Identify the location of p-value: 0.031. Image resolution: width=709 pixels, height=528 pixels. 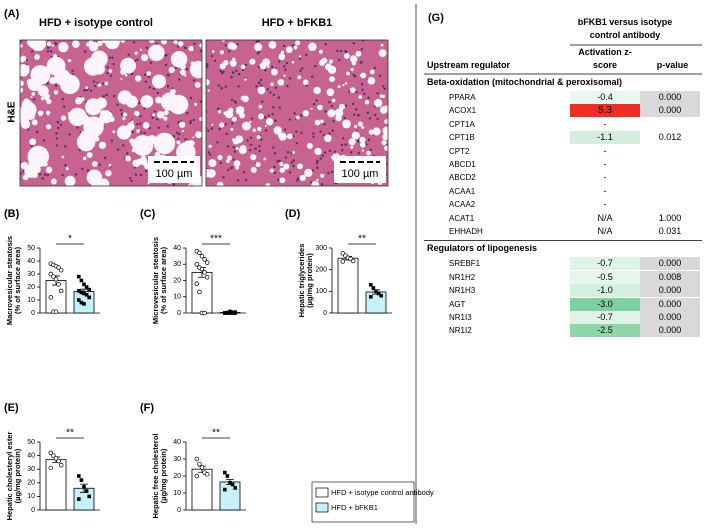
(670, 231).